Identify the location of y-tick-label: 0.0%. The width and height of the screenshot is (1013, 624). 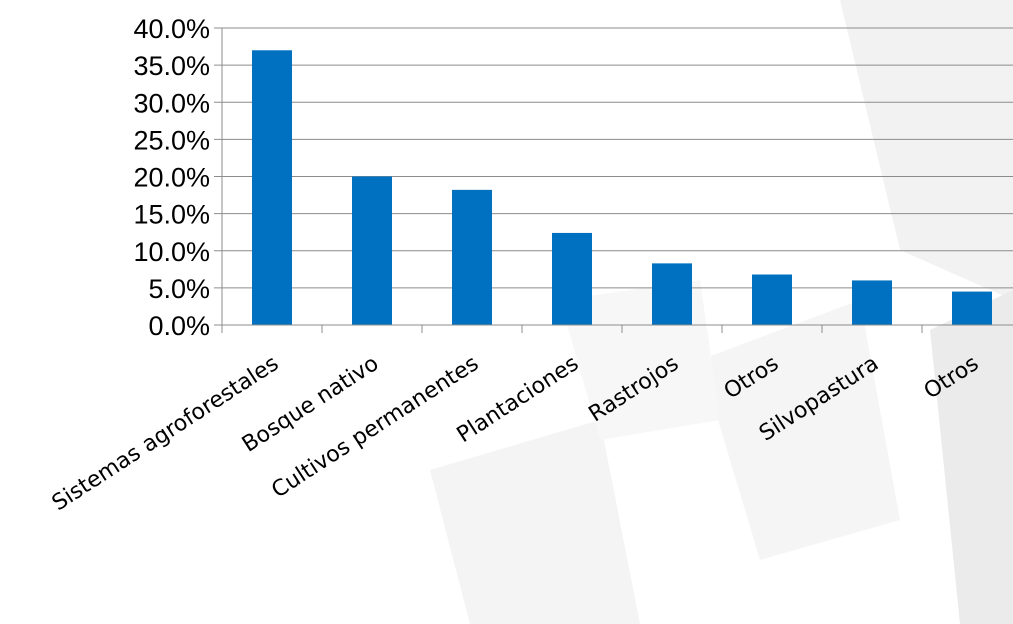
(179, 326).